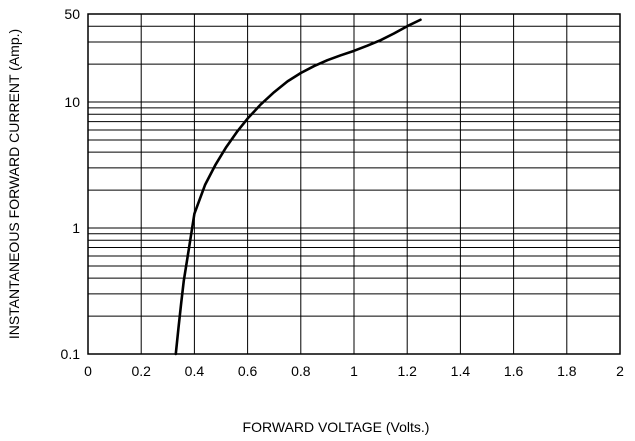 The image size is (635, 441). I want to click on x-tick-label: 1.6, so click(514, 371).